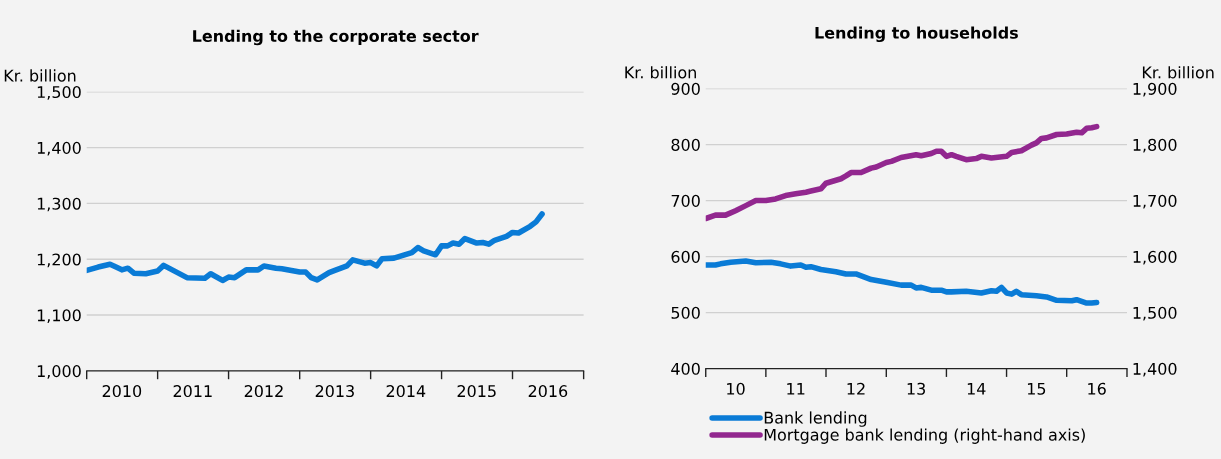 This screenshot has height=459, width=1221. What do you see at coordinates (1036, 388) in the screenshot?
I see `x-tick-label: 15` at bounding box center [1036, 388].